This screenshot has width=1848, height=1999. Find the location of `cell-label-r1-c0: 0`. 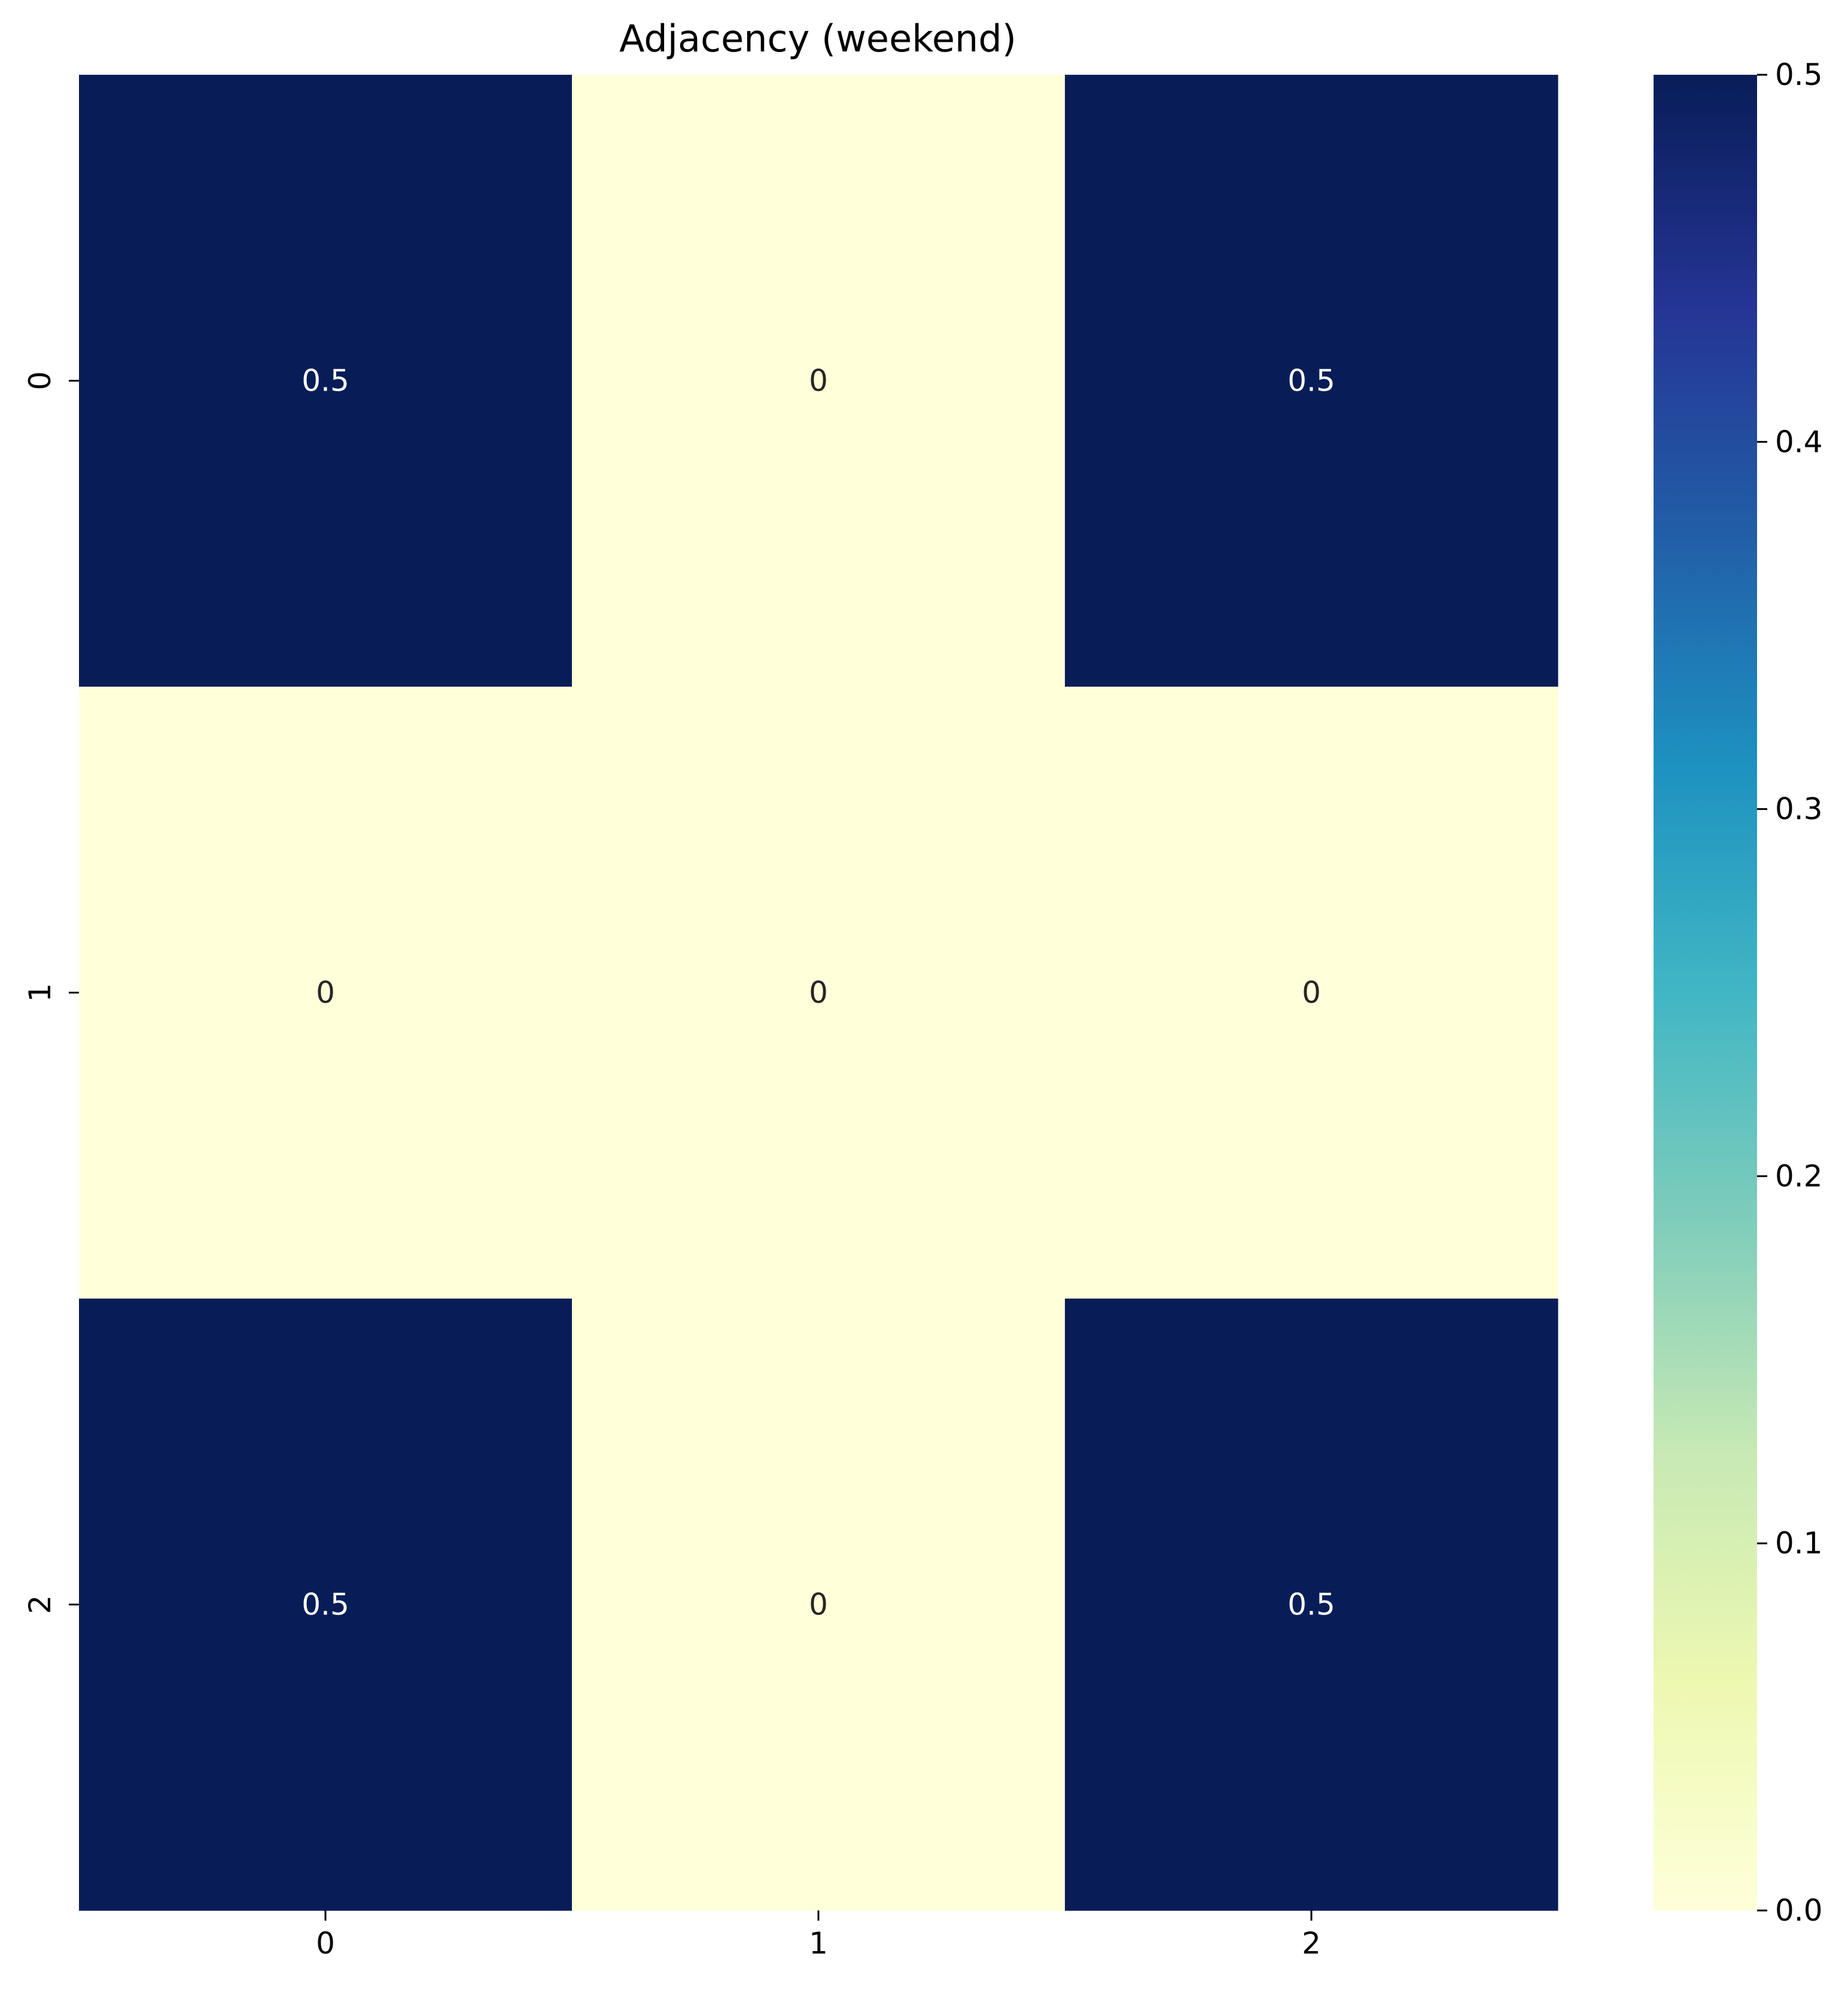

cell-label-r1-c0: 0 is located at coordinates (325, 993).